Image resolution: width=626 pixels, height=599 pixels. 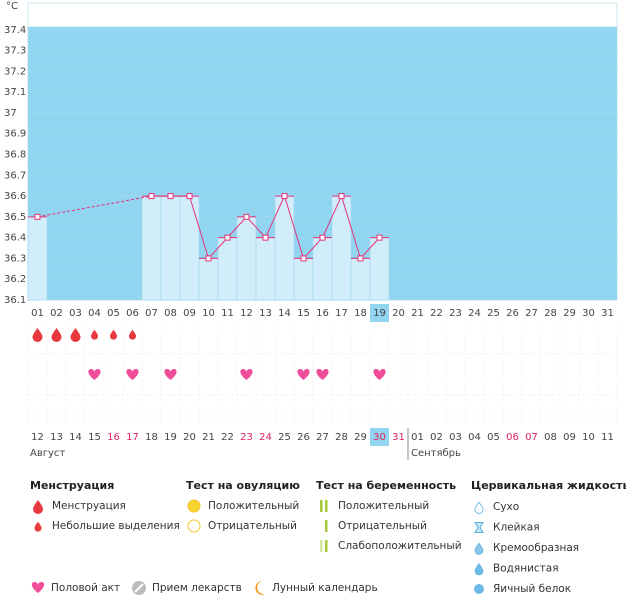 I want to click on date-label: 04, so click(x=474, y=437).